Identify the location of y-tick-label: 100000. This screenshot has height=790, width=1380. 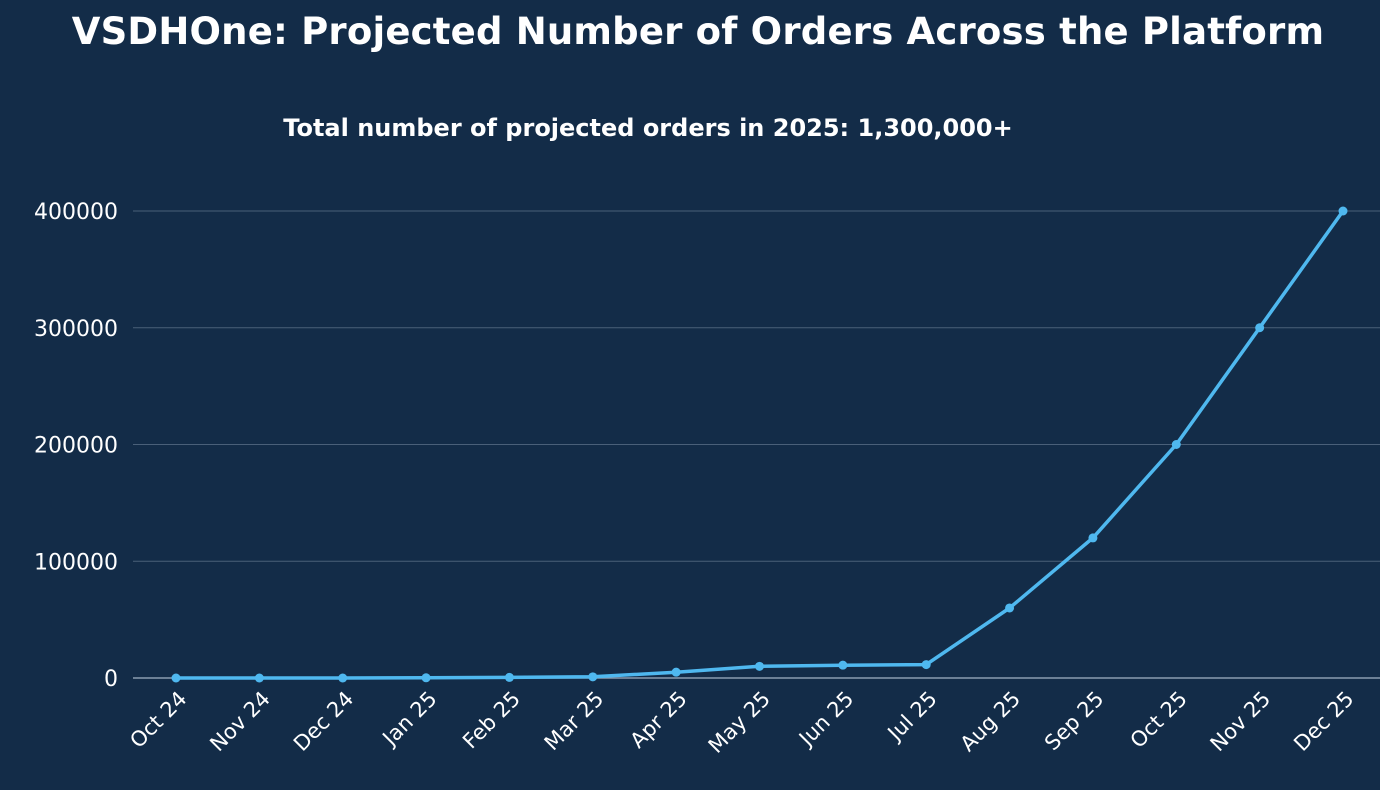
(76, 562).